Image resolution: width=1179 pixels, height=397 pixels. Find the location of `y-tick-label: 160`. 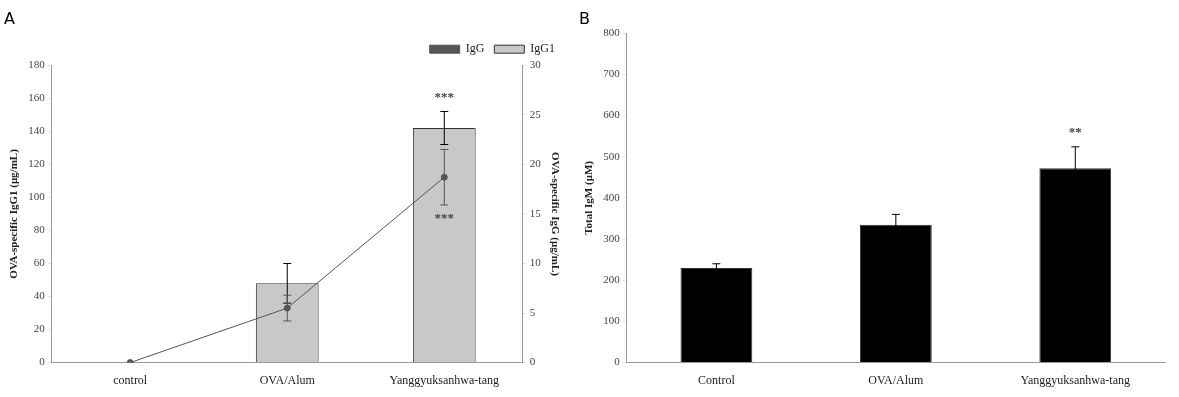

y-tick-label: 160 is located at coordinates (37, 97).